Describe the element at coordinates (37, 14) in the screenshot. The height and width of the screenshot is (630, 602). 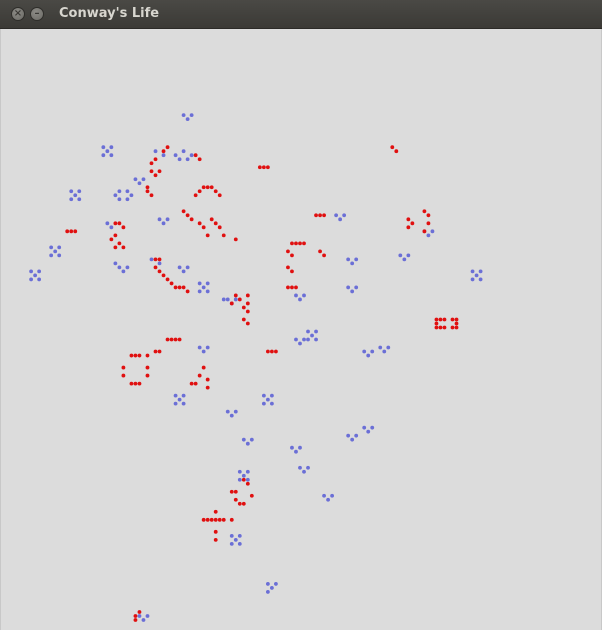
I see `minimize-icon: –` at that location.